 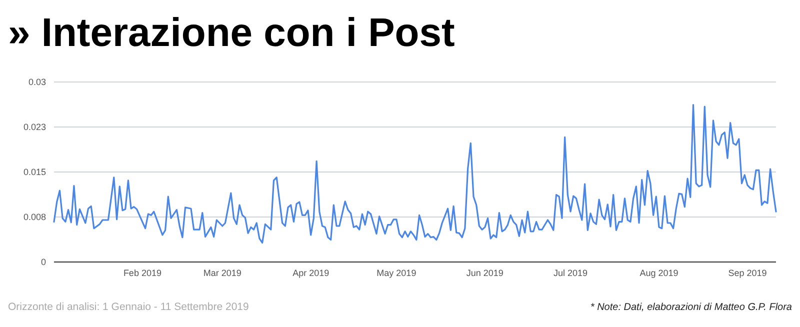 What do you see at coordinates (37, 82) in the screenshot?
I see `y-tick-label: 0.03` at bounding box center [37, 82].